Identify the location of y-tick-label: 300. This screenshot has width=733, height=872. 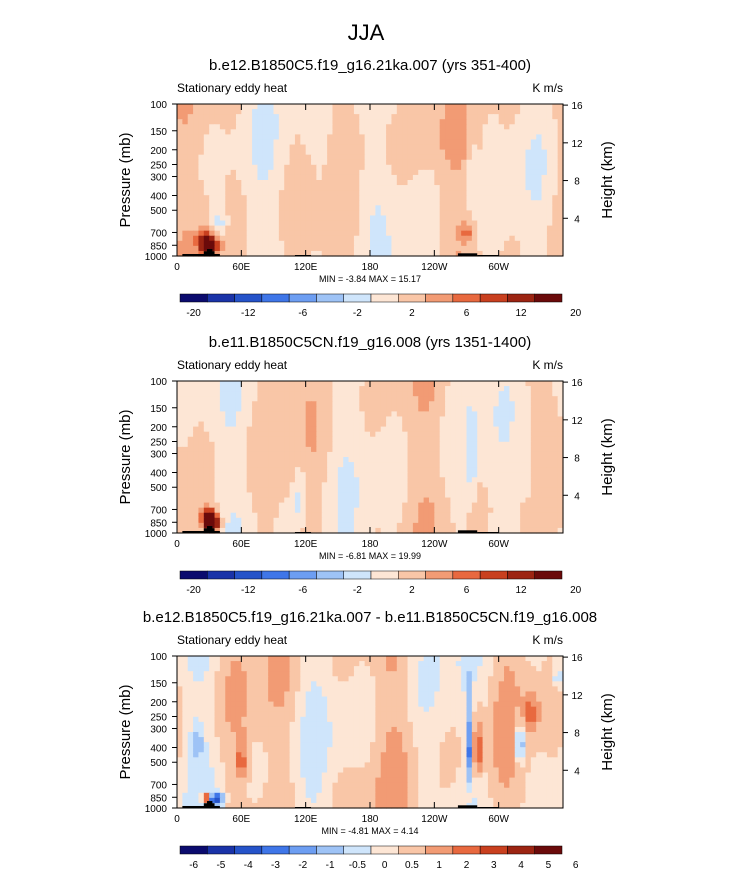
(158, 178).